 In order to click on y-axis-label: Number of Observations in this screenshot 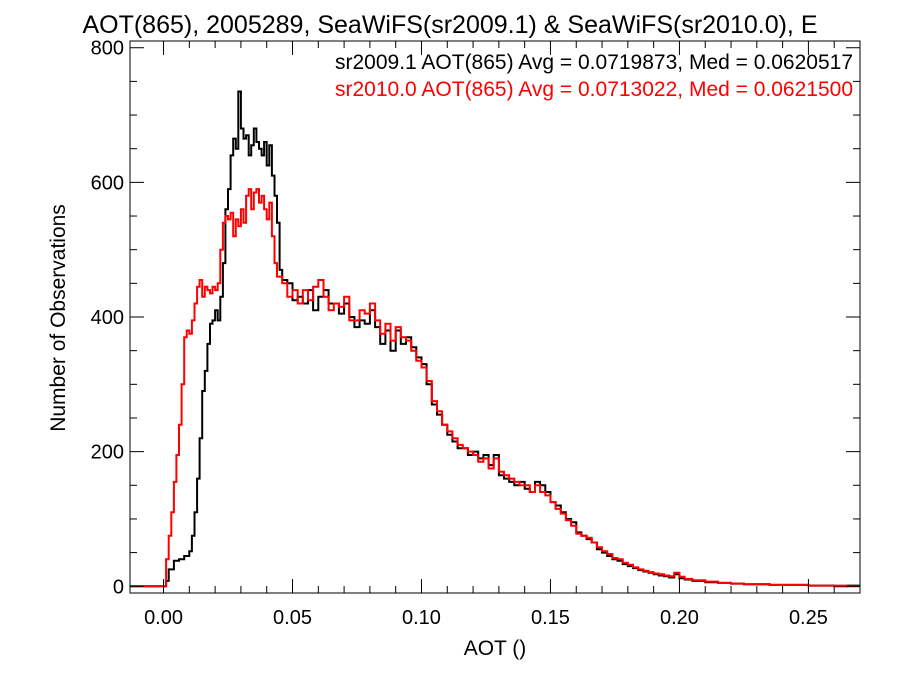, I will do `click(58, 318)`.